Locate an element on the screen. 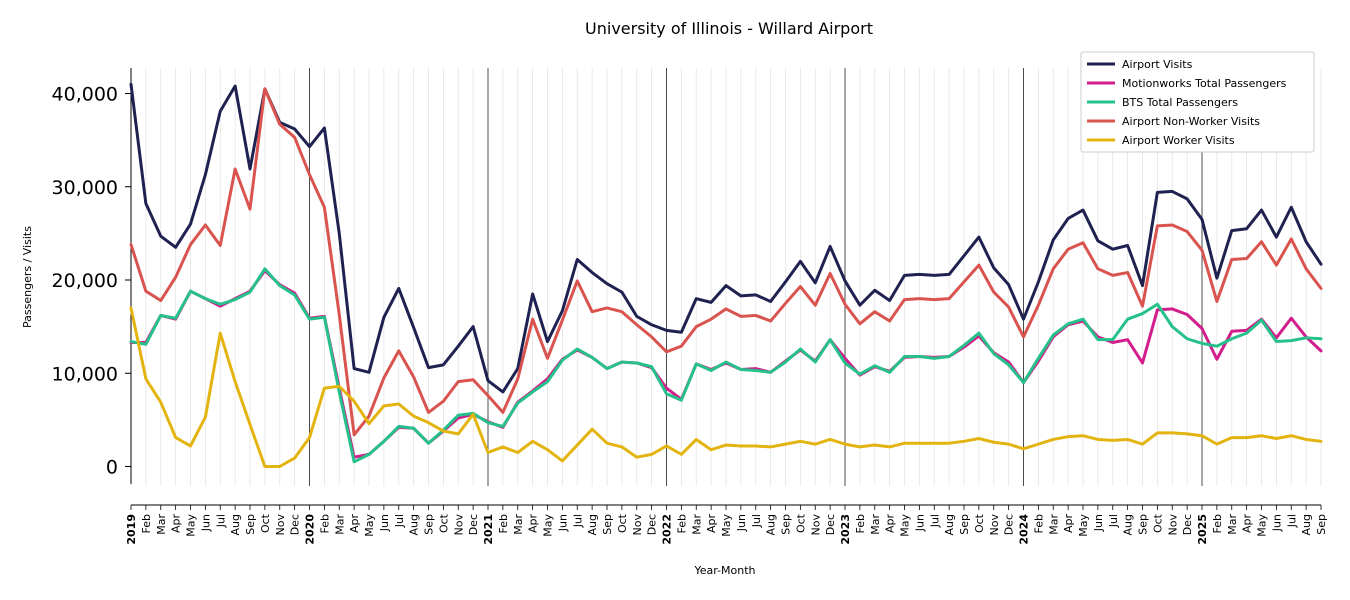  y-axis: 0 10,000 20,000 30,000 40,000 is located at coordinates (92, 276).